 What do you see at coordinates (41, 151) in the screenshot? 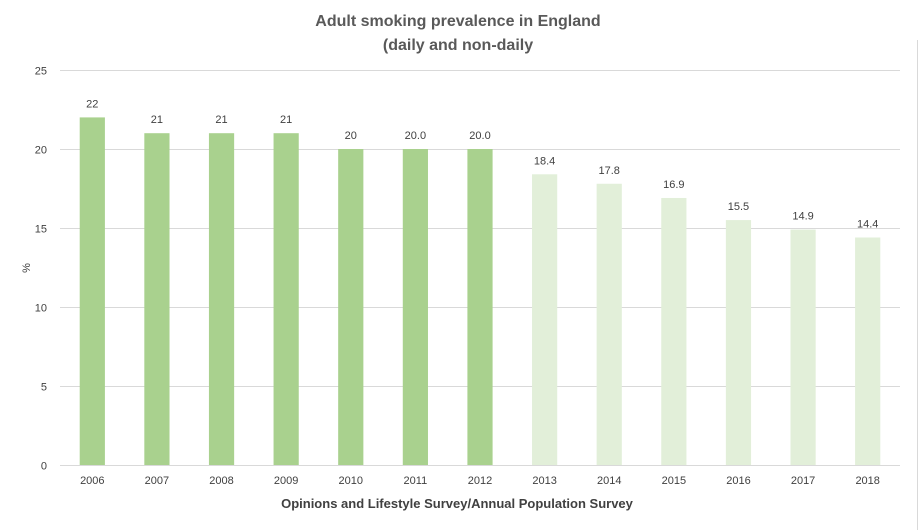
I see `y-tick-label: 20` at bounding box center [41, 151].